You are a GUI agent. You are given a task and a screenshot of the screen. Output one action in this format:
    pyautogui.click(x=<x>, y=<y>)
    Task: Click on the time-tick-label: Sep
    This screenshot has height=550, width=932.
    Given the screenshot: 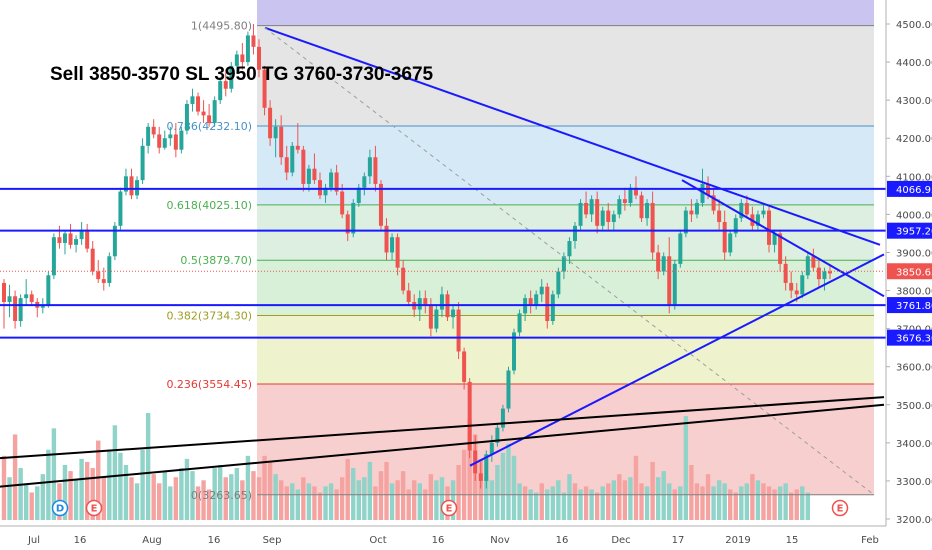 What is the action you would take?
    pyautogui.click(x=272, y=540)
    